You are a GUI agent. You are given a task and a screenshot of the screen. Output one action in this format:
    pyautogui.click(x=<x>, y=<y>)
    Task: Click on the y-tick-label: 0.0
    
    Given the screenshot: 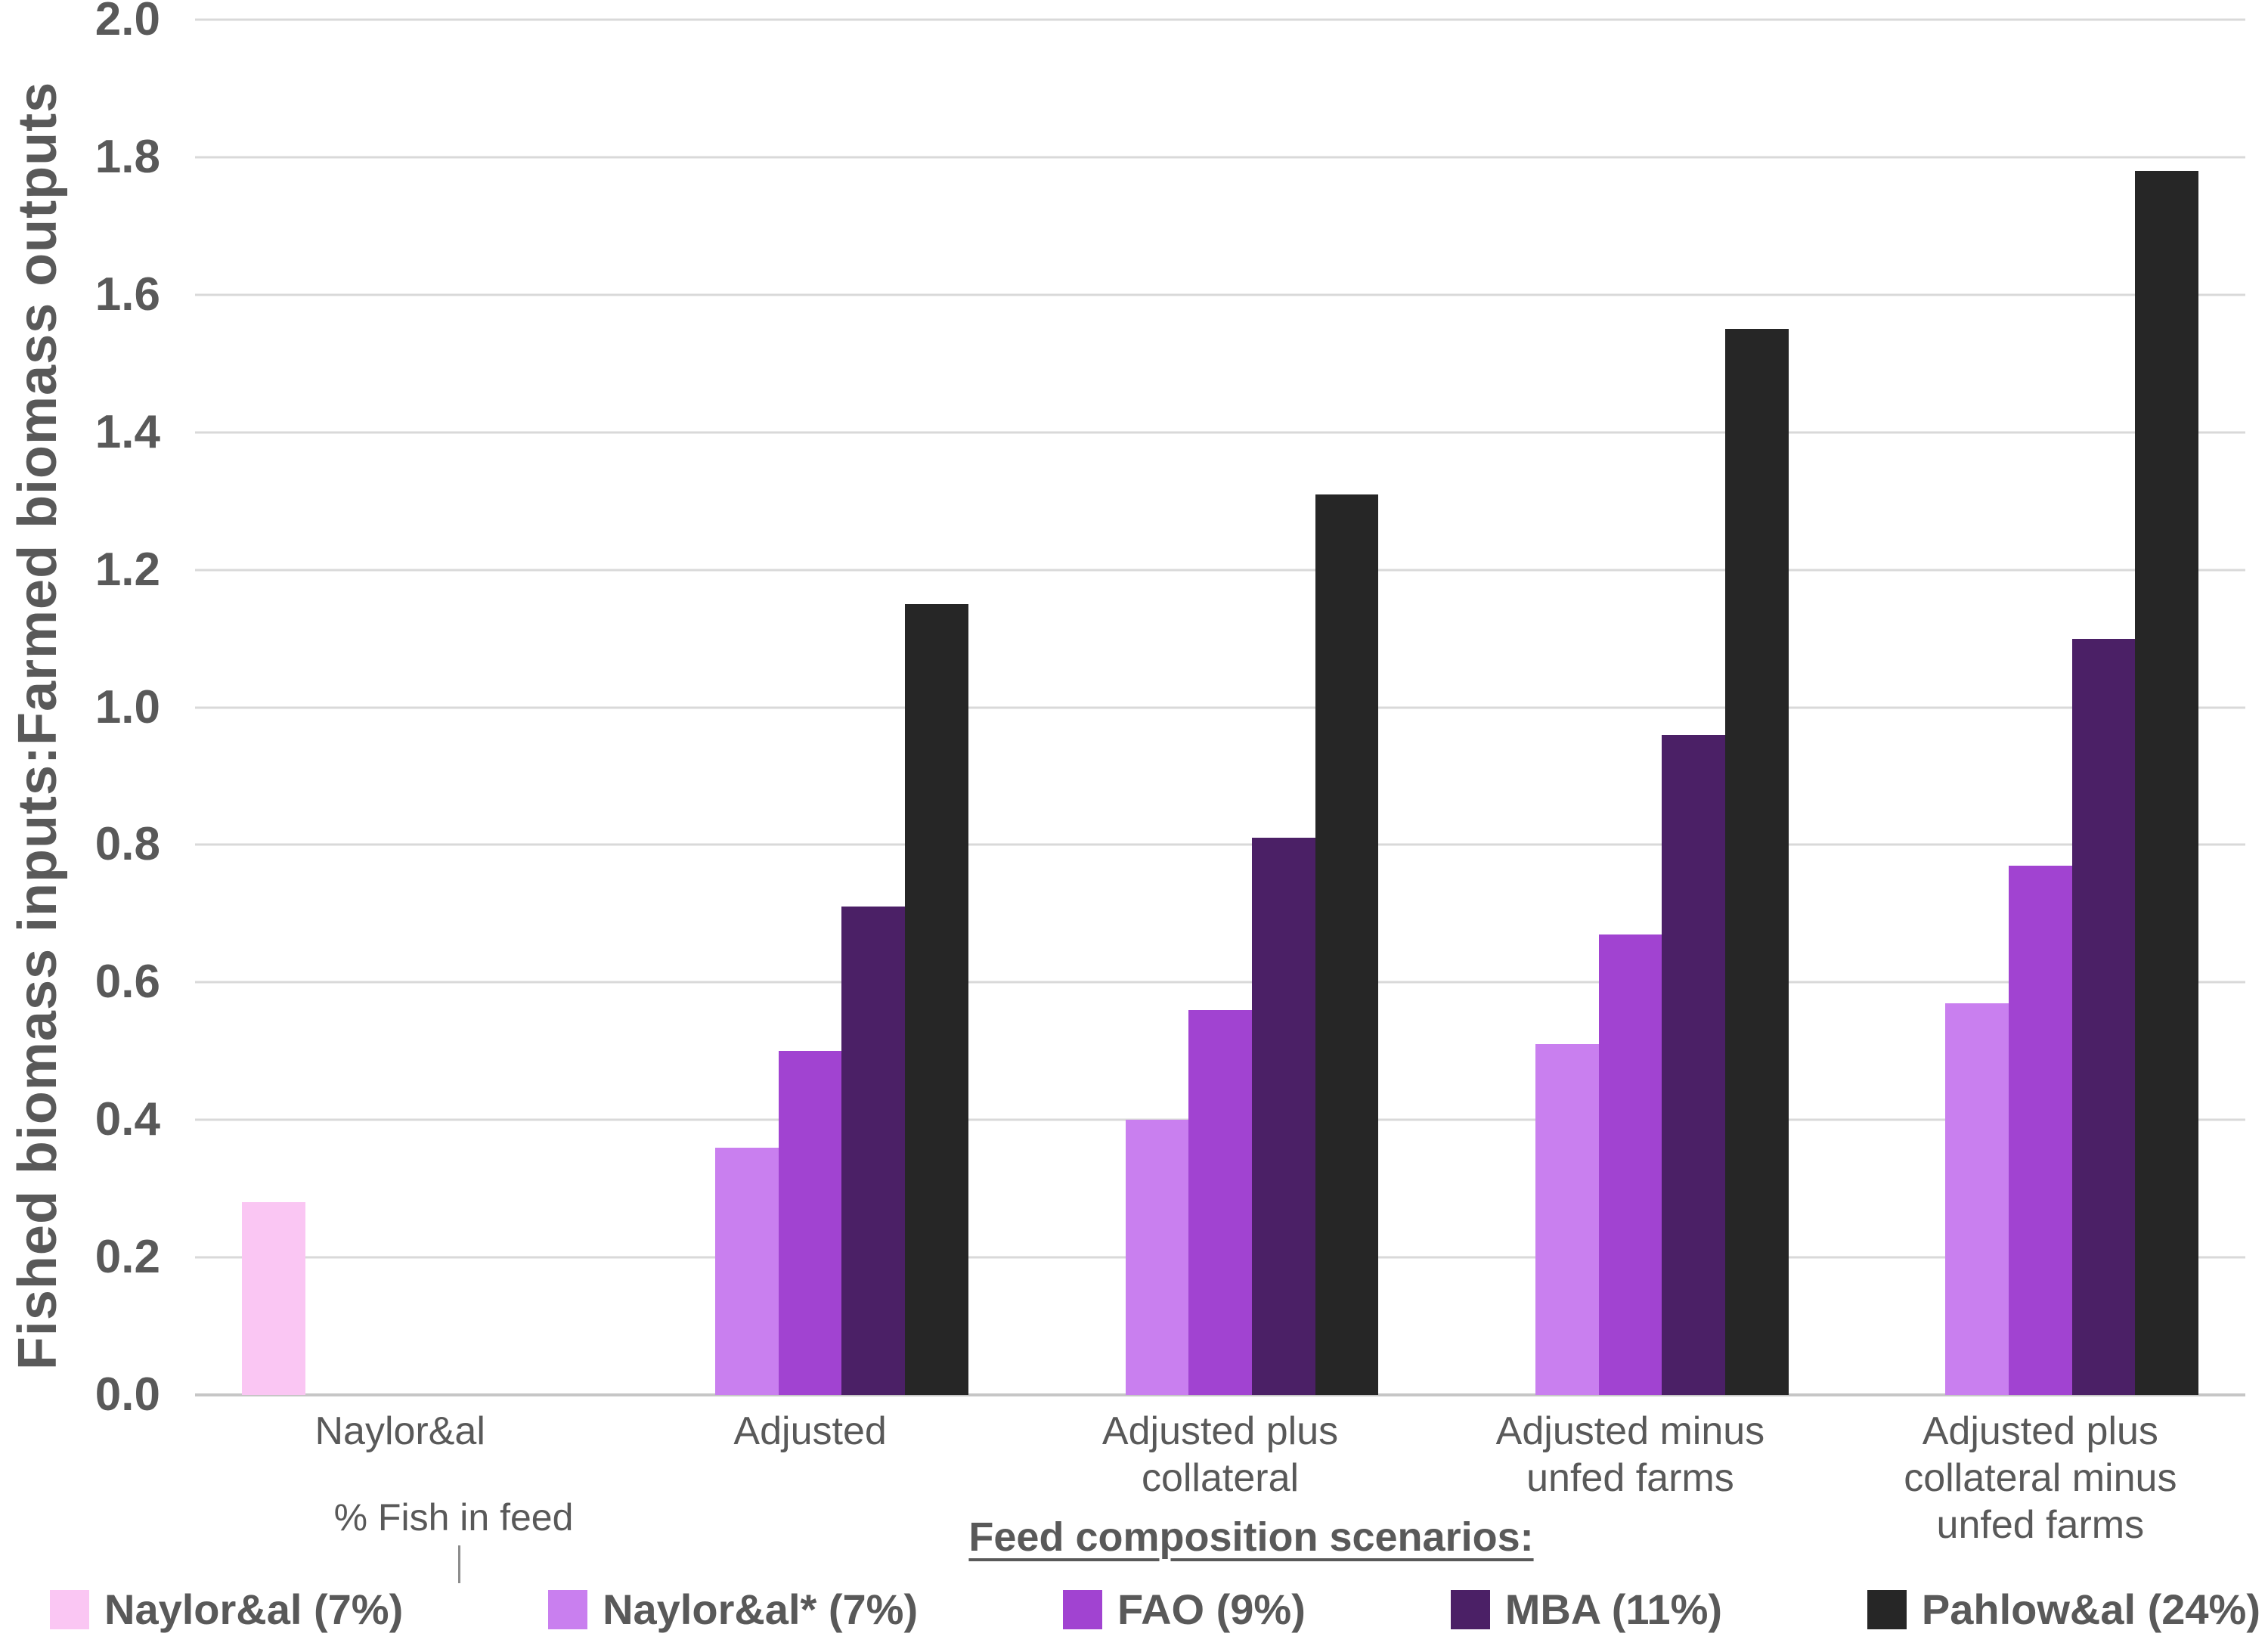 What is the action you would take?
    pyautogui.click(x=127, y=1395)
    